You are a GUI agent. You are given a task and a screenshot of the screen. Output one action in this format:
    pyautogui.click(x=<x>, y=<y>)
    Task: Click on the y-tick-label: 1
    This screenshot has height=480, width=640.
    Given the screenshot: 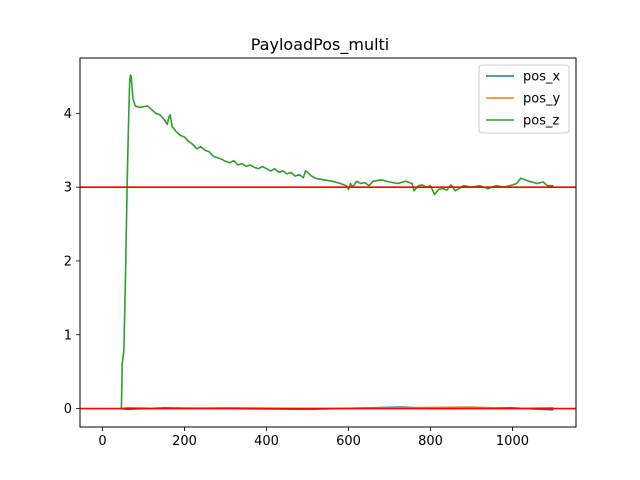 What is the action you would take?
    pyautogui.click(x=68, y=335)
    